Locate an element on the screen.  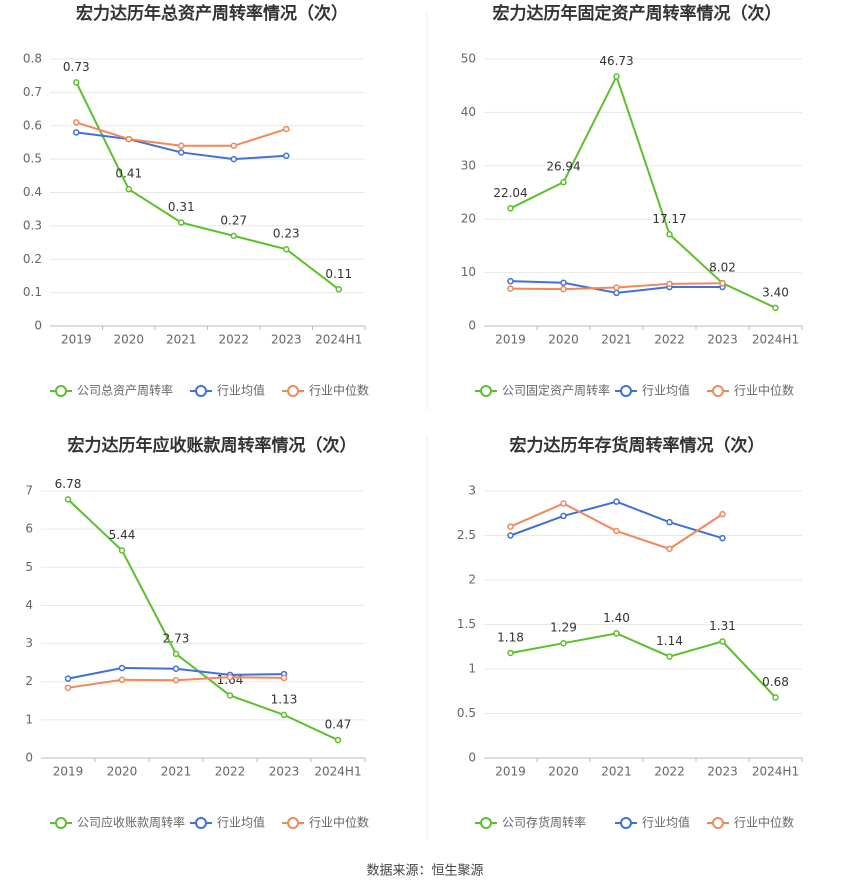
legend-label: 公司总资产周转率 is located at coordinates (125, 390).